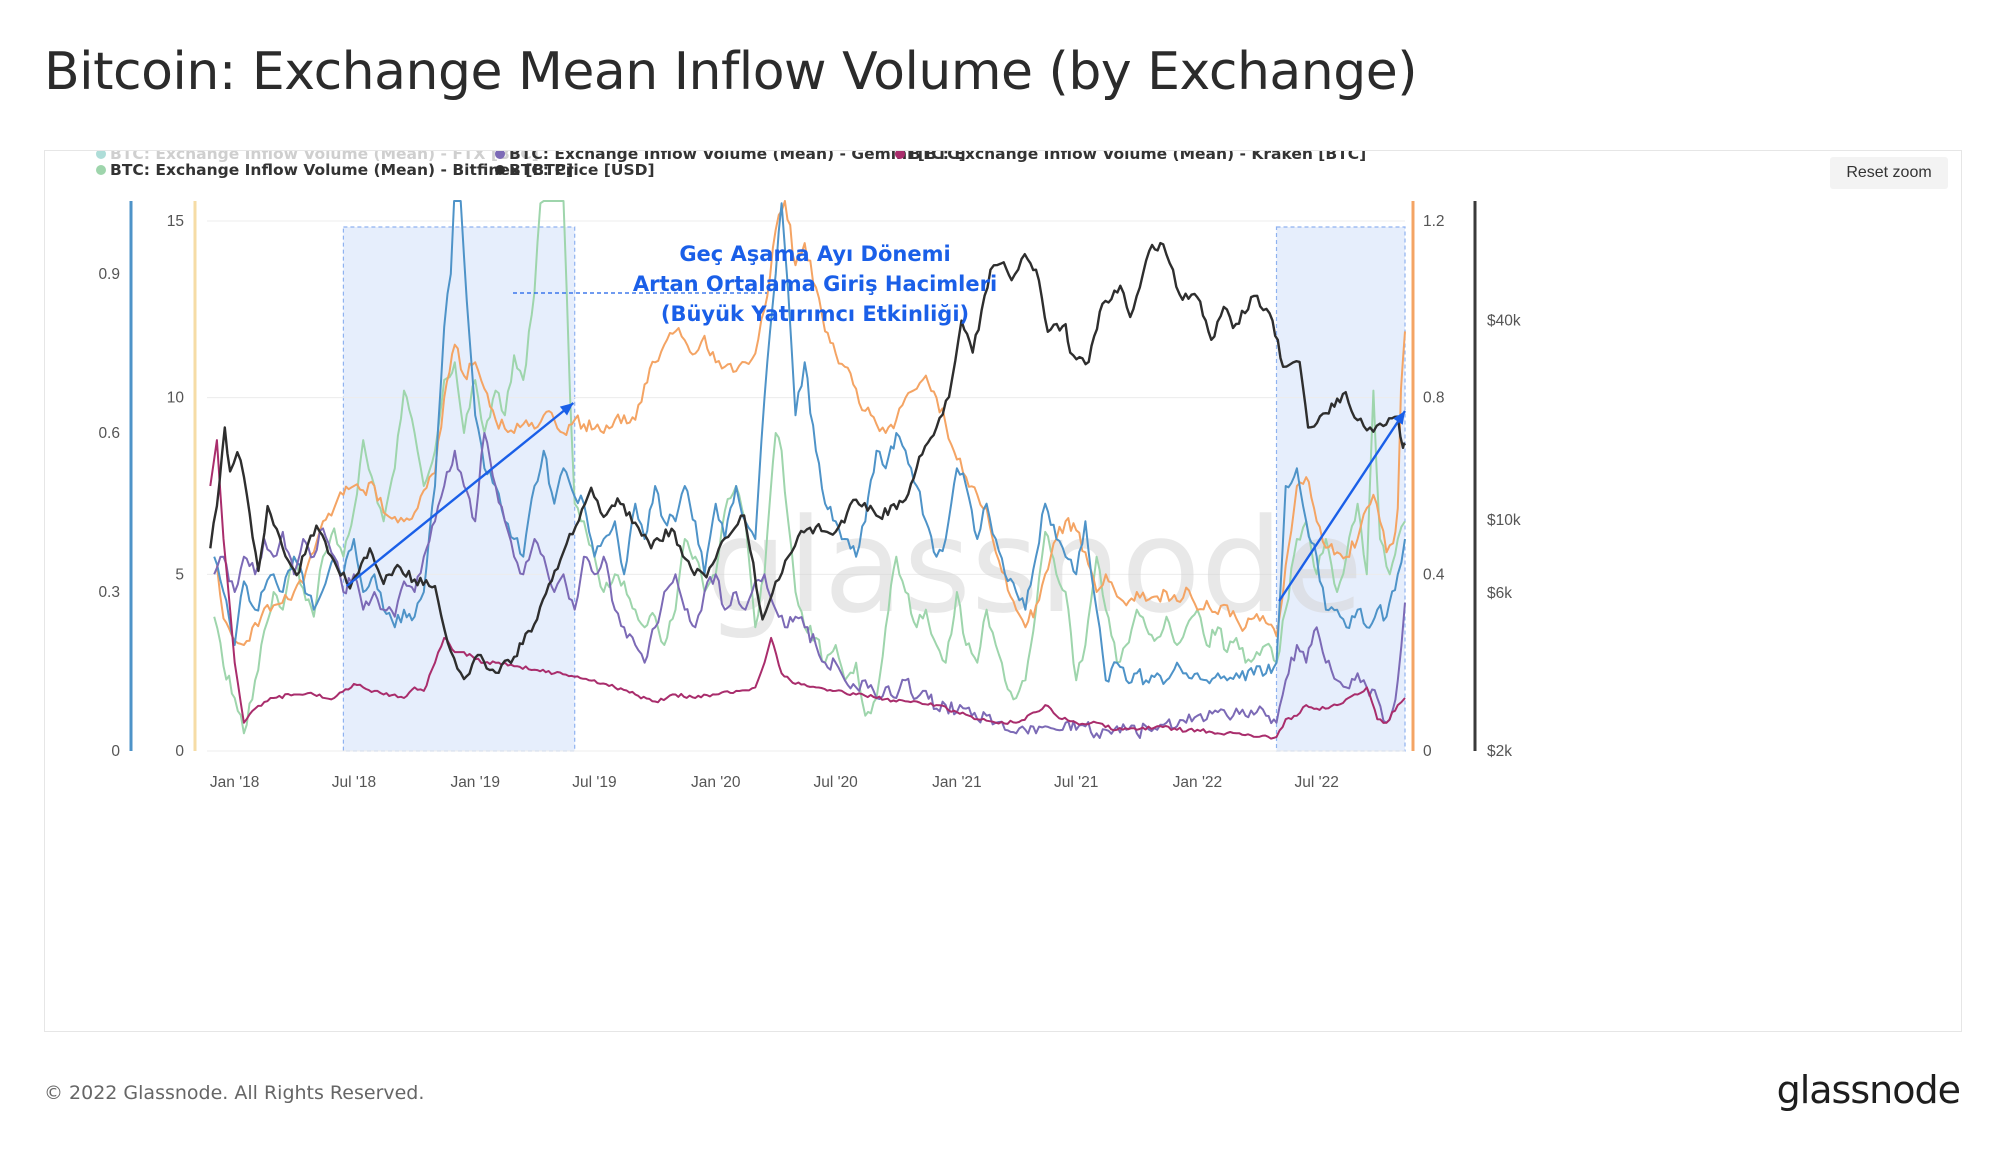  Describe the element at coordinates (815, 284) in the screenshot. I see `annotation-line-2: Artan Ortalama Giriş Hacimleri` at that location.